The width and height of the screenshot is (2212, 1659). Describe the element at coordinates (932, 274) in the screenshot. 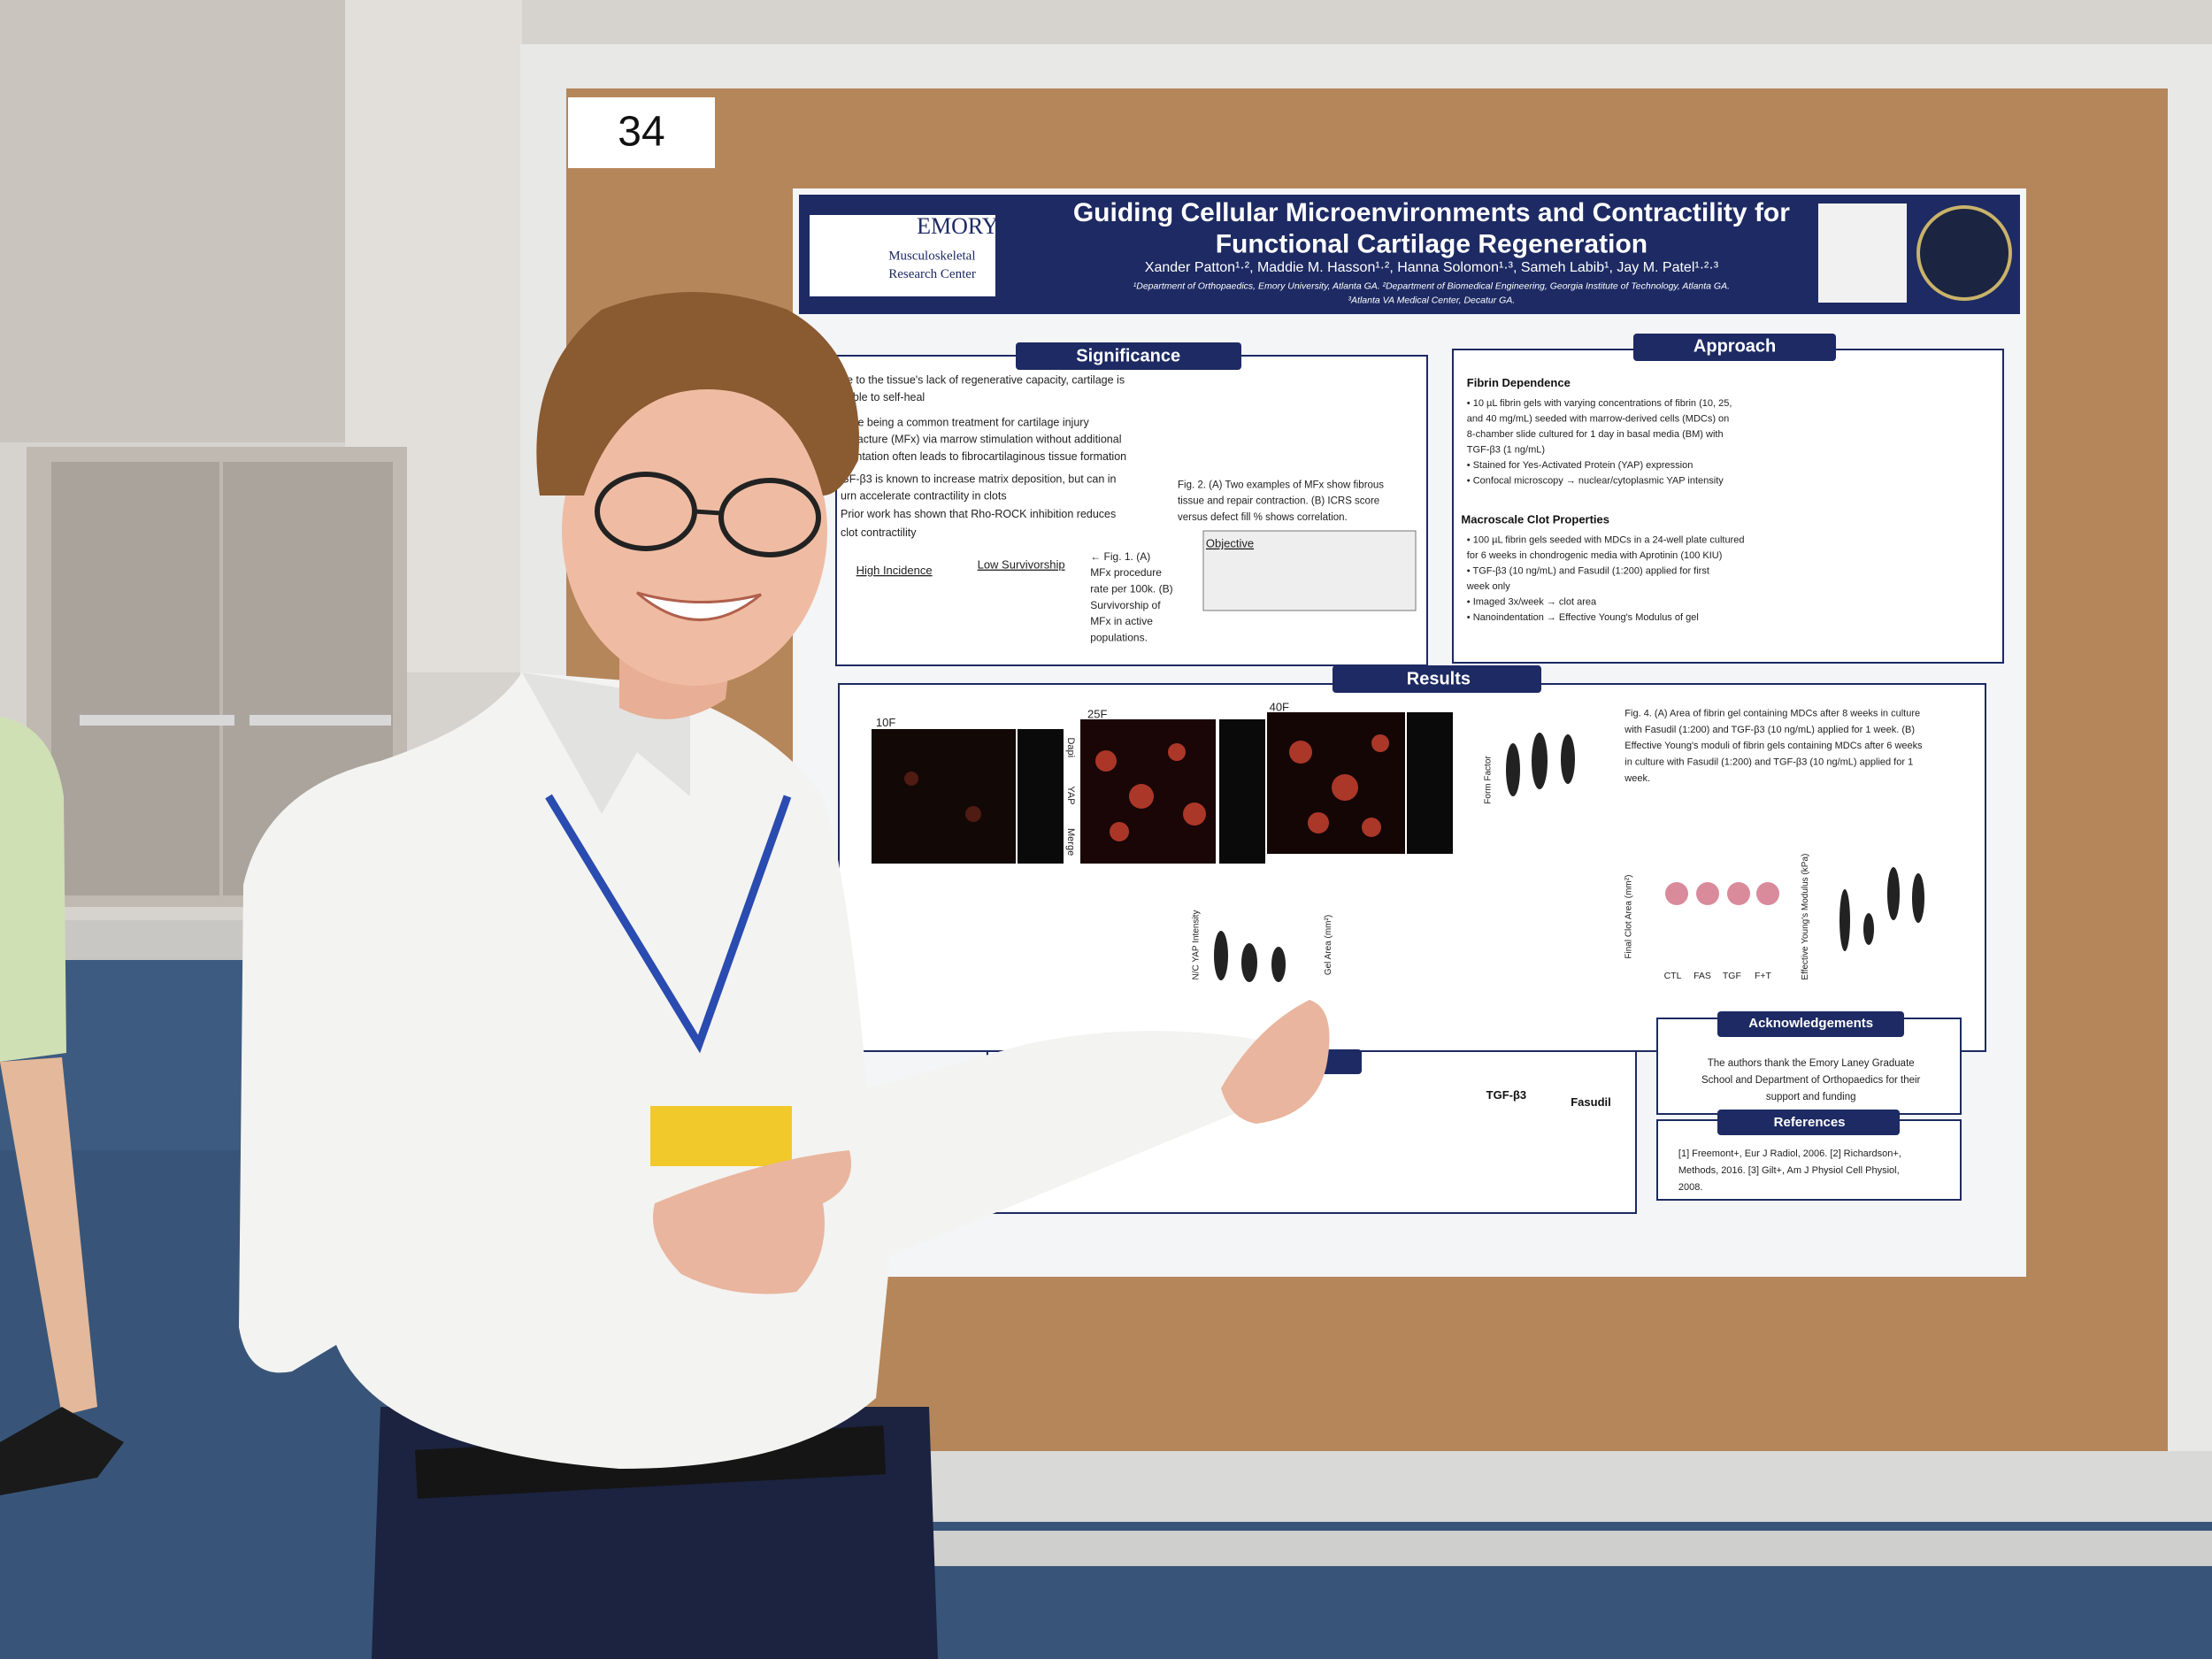

I see `logo-sub: Research Center` at that location.